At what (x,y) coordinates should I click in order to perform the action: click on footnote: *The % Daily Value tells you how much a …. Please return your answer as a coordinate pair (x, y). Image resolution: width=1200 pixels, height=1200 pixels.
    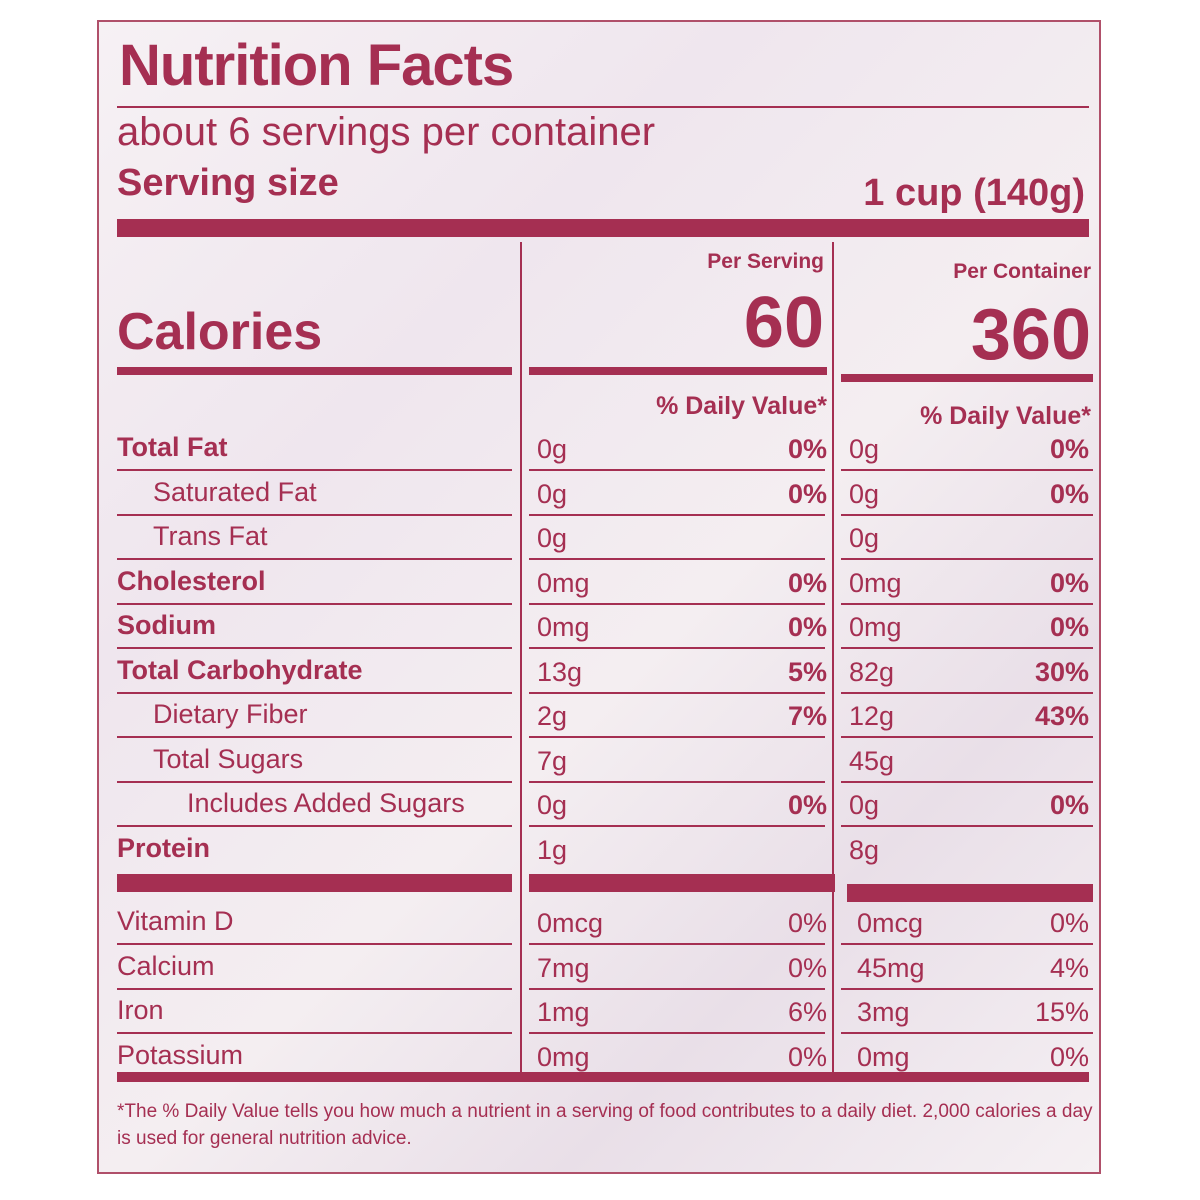
    Looking at the image, I should click on (605, 1125).